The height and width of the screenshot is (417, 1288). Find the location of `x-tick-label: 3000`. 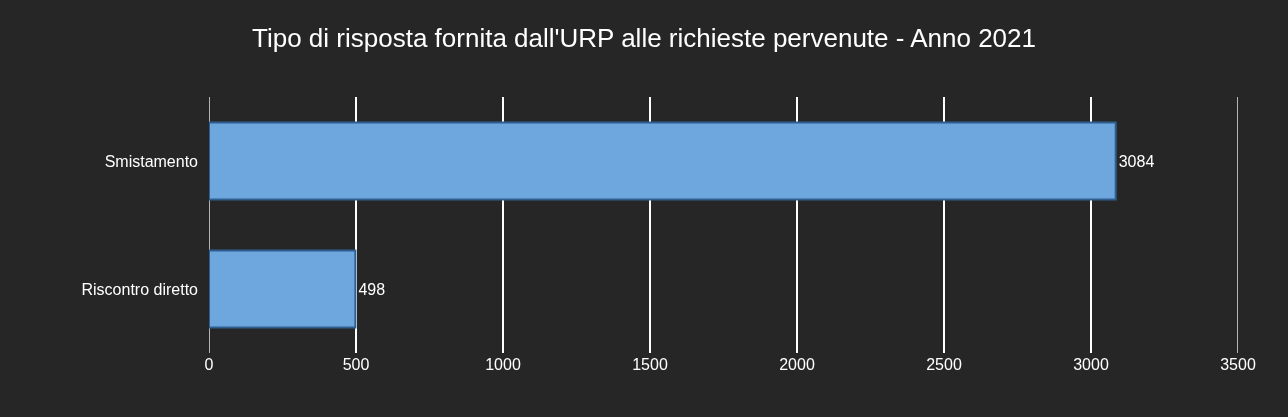

x-tick-label: 3000 is located at coordinates (1091, 364).